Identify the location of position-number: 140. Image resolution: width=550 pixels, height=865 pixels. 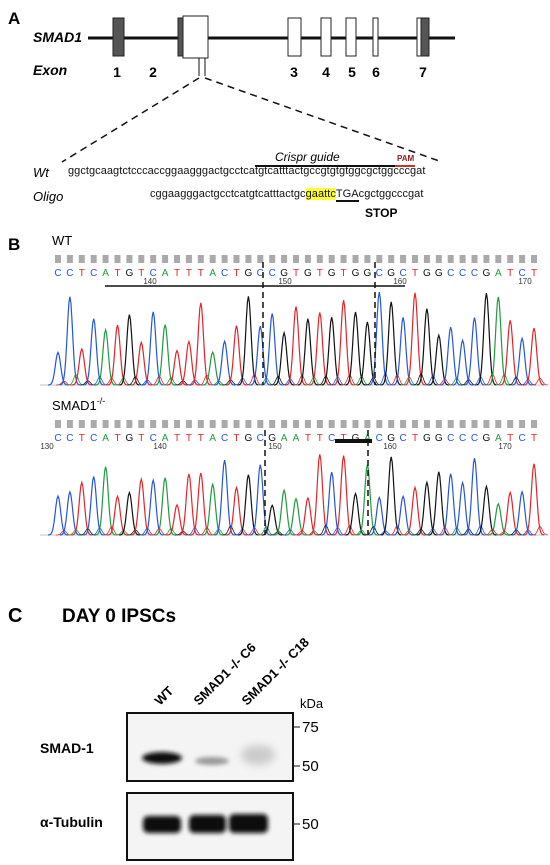
(150, 281).